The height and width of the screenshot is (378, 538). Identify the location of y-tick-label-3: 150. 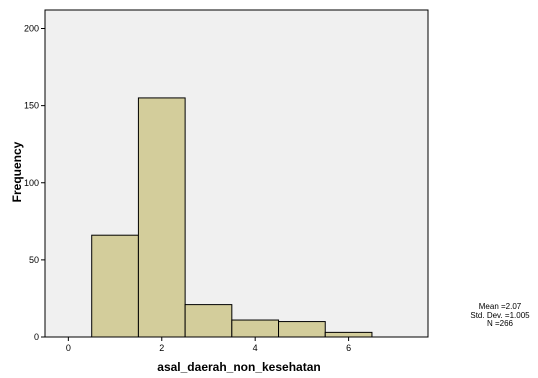
(31, 106).